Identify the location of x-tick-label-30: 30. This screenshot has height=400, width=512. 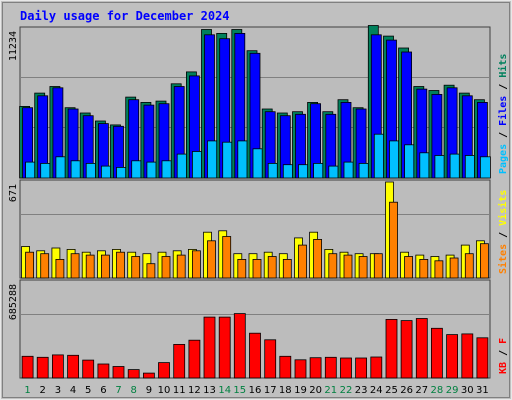
(467, 390).